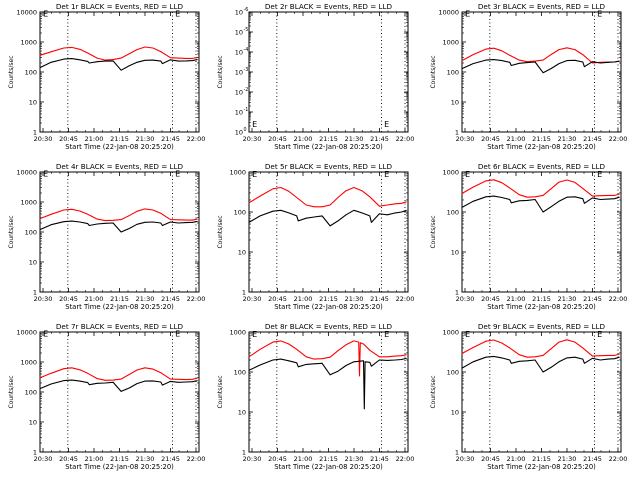 Image resolution: width=640 pixels, height=480 pixels. Describe the element at coordinates (119, 467) in the screenshot. I see `x-axis-label: Start Time (22-Jan-08 20:25:20)` at that location.